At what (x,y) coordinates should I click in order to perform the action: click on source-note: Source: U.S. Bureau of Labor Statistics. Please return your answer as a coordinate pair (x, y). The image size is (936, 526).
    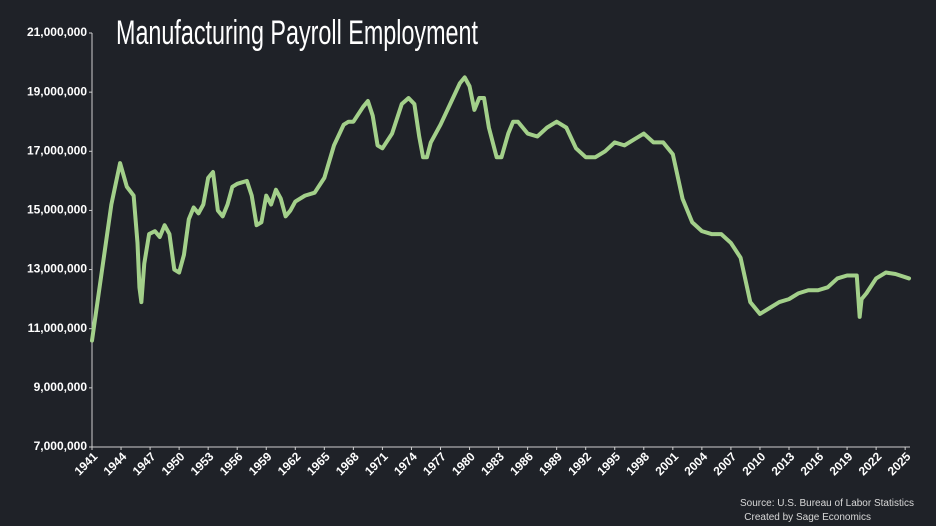
    Looking at the image, I should click on (827, 503).